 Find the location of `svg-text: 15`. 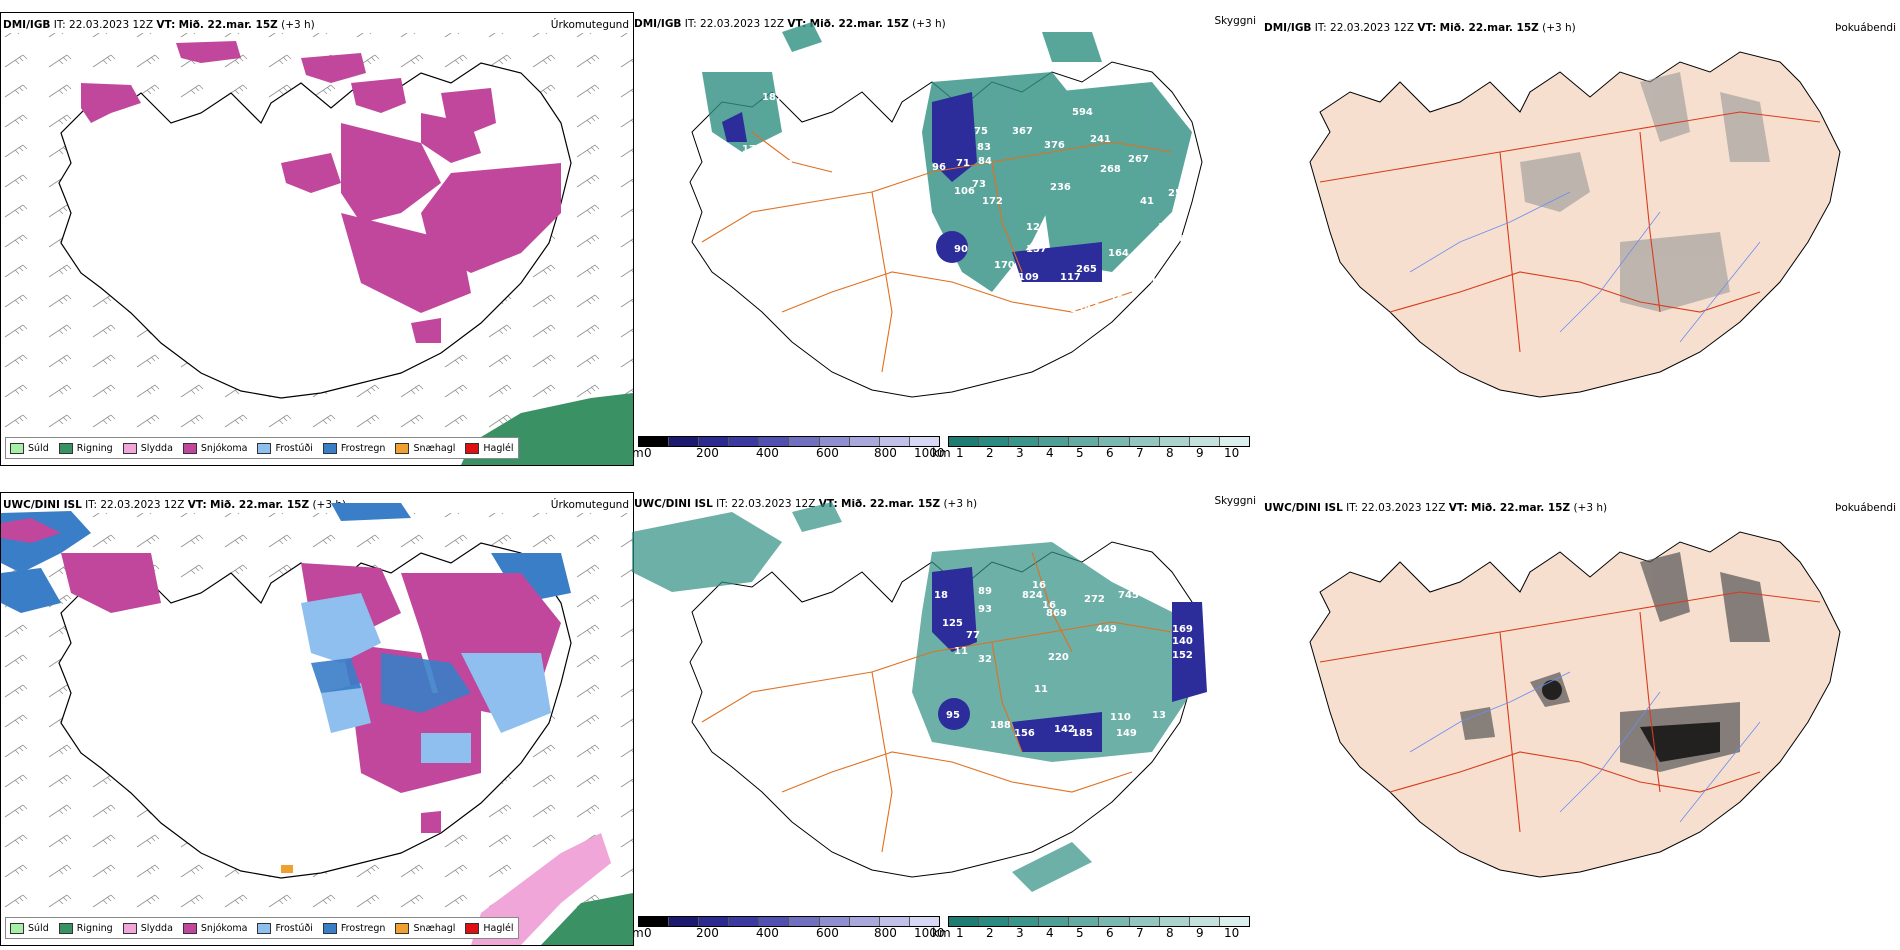

svg-text: 15 is located at coordinates (1177, 291).